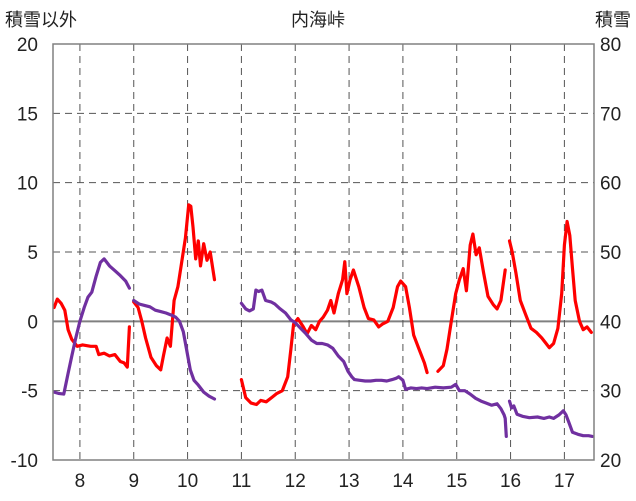 The width and height of the screenshot is (636, 501). I want to click on y-right-axis-label: 積雪, so click(613, 20).